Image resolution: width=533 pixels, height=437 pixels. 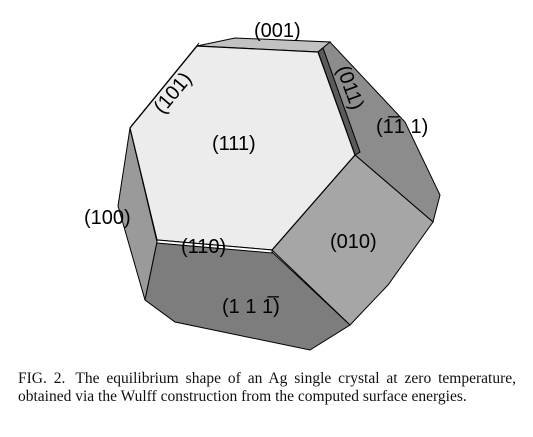 What do you see at coordinates (107, 218) in the screenshot?
I see `label-100: (100)` at bounding box center [107, 218].